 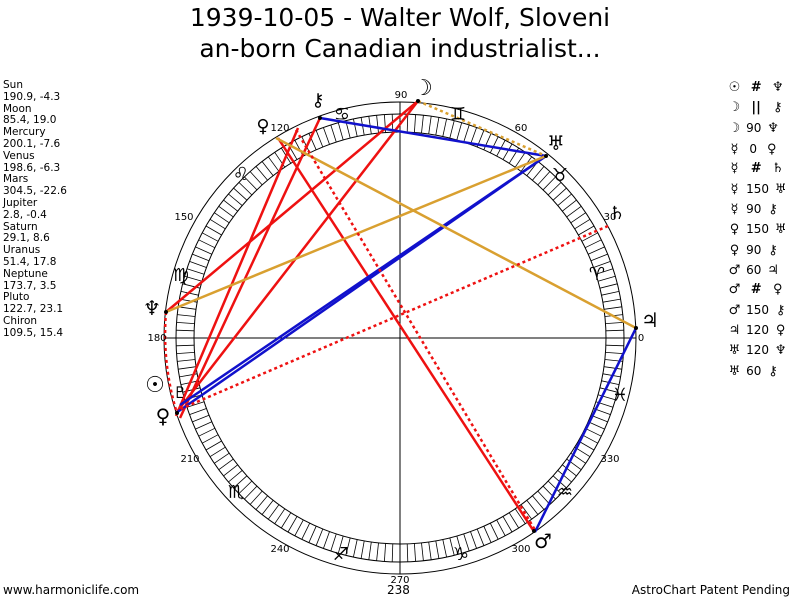 What do you see at coordinates (482, 128) in the screenshot?
I see `aspect-line-gold-dotted` at bounding box center [482, 128].